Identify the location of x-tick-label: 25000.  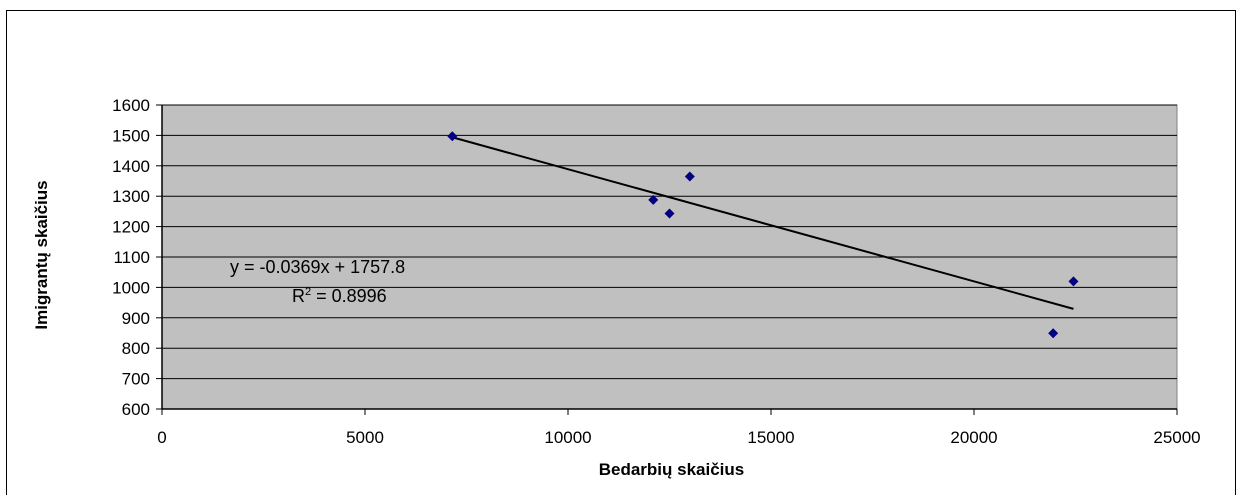
(1176, 437).